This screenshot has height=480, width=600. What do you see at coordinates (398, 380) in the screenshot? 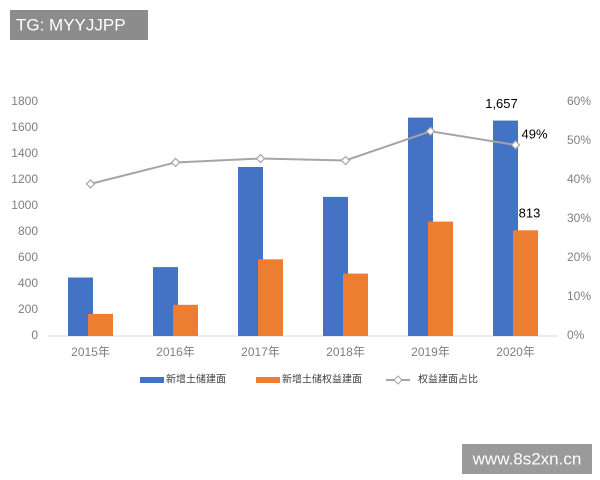
I see `legend-marker` at bounding box center [398, 380].